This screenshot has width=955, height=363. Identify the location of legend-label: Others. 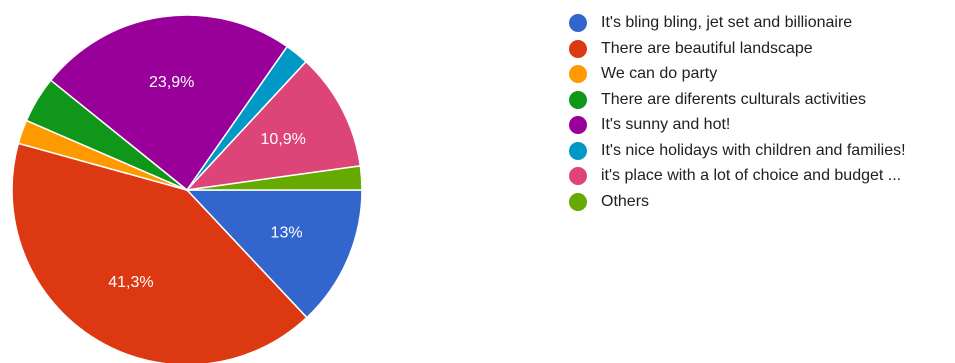
(625, 201).